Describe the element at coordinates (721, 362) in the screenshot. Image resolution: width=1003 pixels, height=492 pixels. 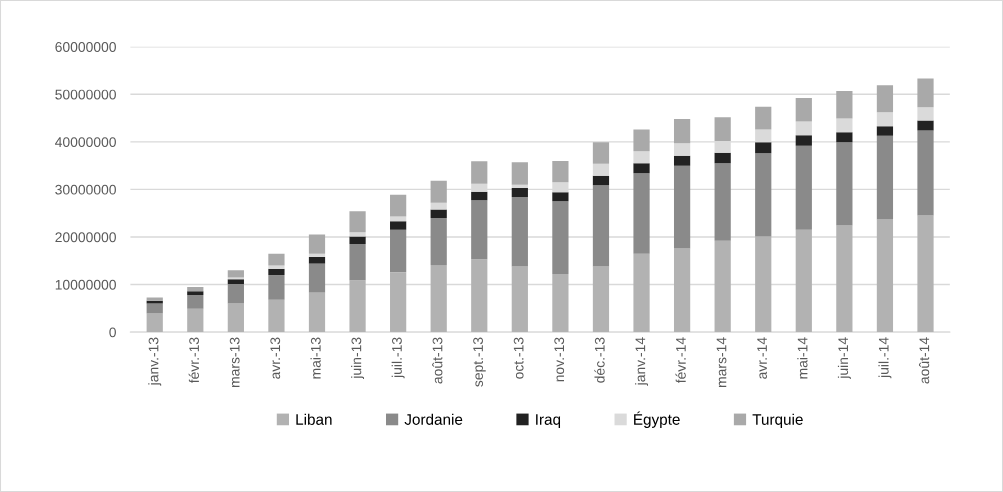
I see `x-tick-label: mars-14` at that location.